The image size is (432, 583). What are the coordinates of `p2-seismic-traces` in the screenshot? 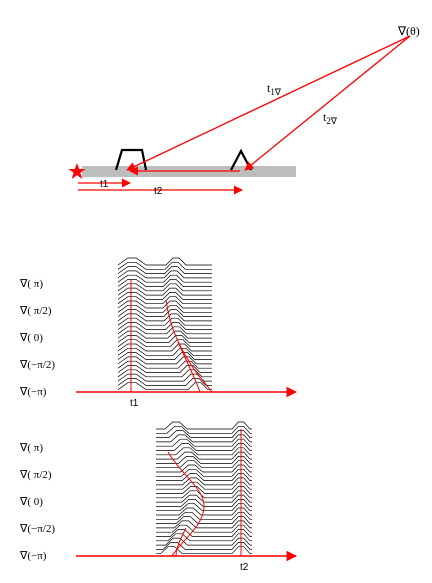 It's located at (204, 488).